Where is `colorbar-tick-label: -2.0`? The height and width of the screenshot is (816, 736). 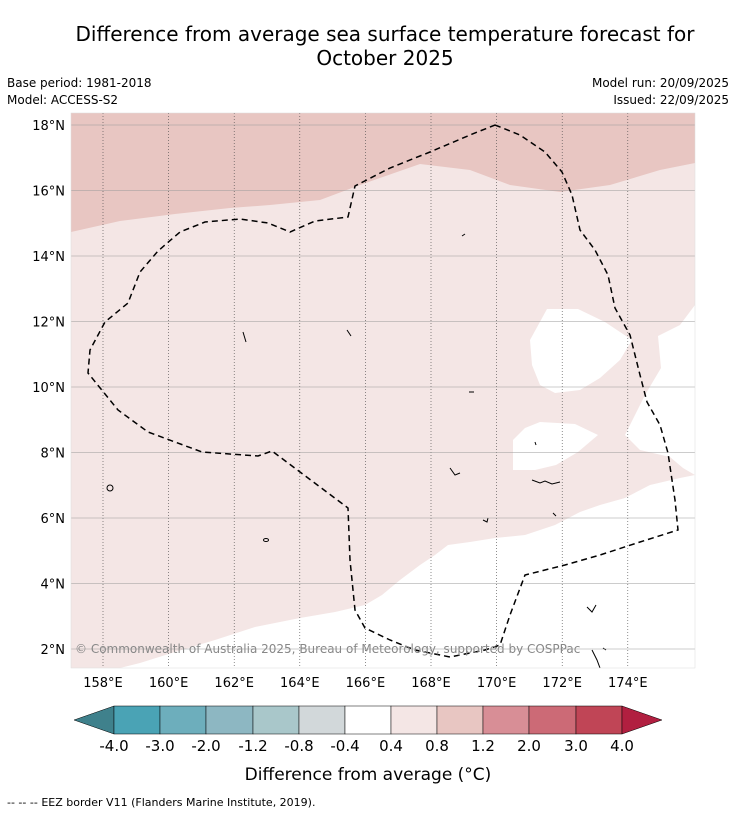
colorbar-tick-label: -2.0 is located at coordinates (205, 746).